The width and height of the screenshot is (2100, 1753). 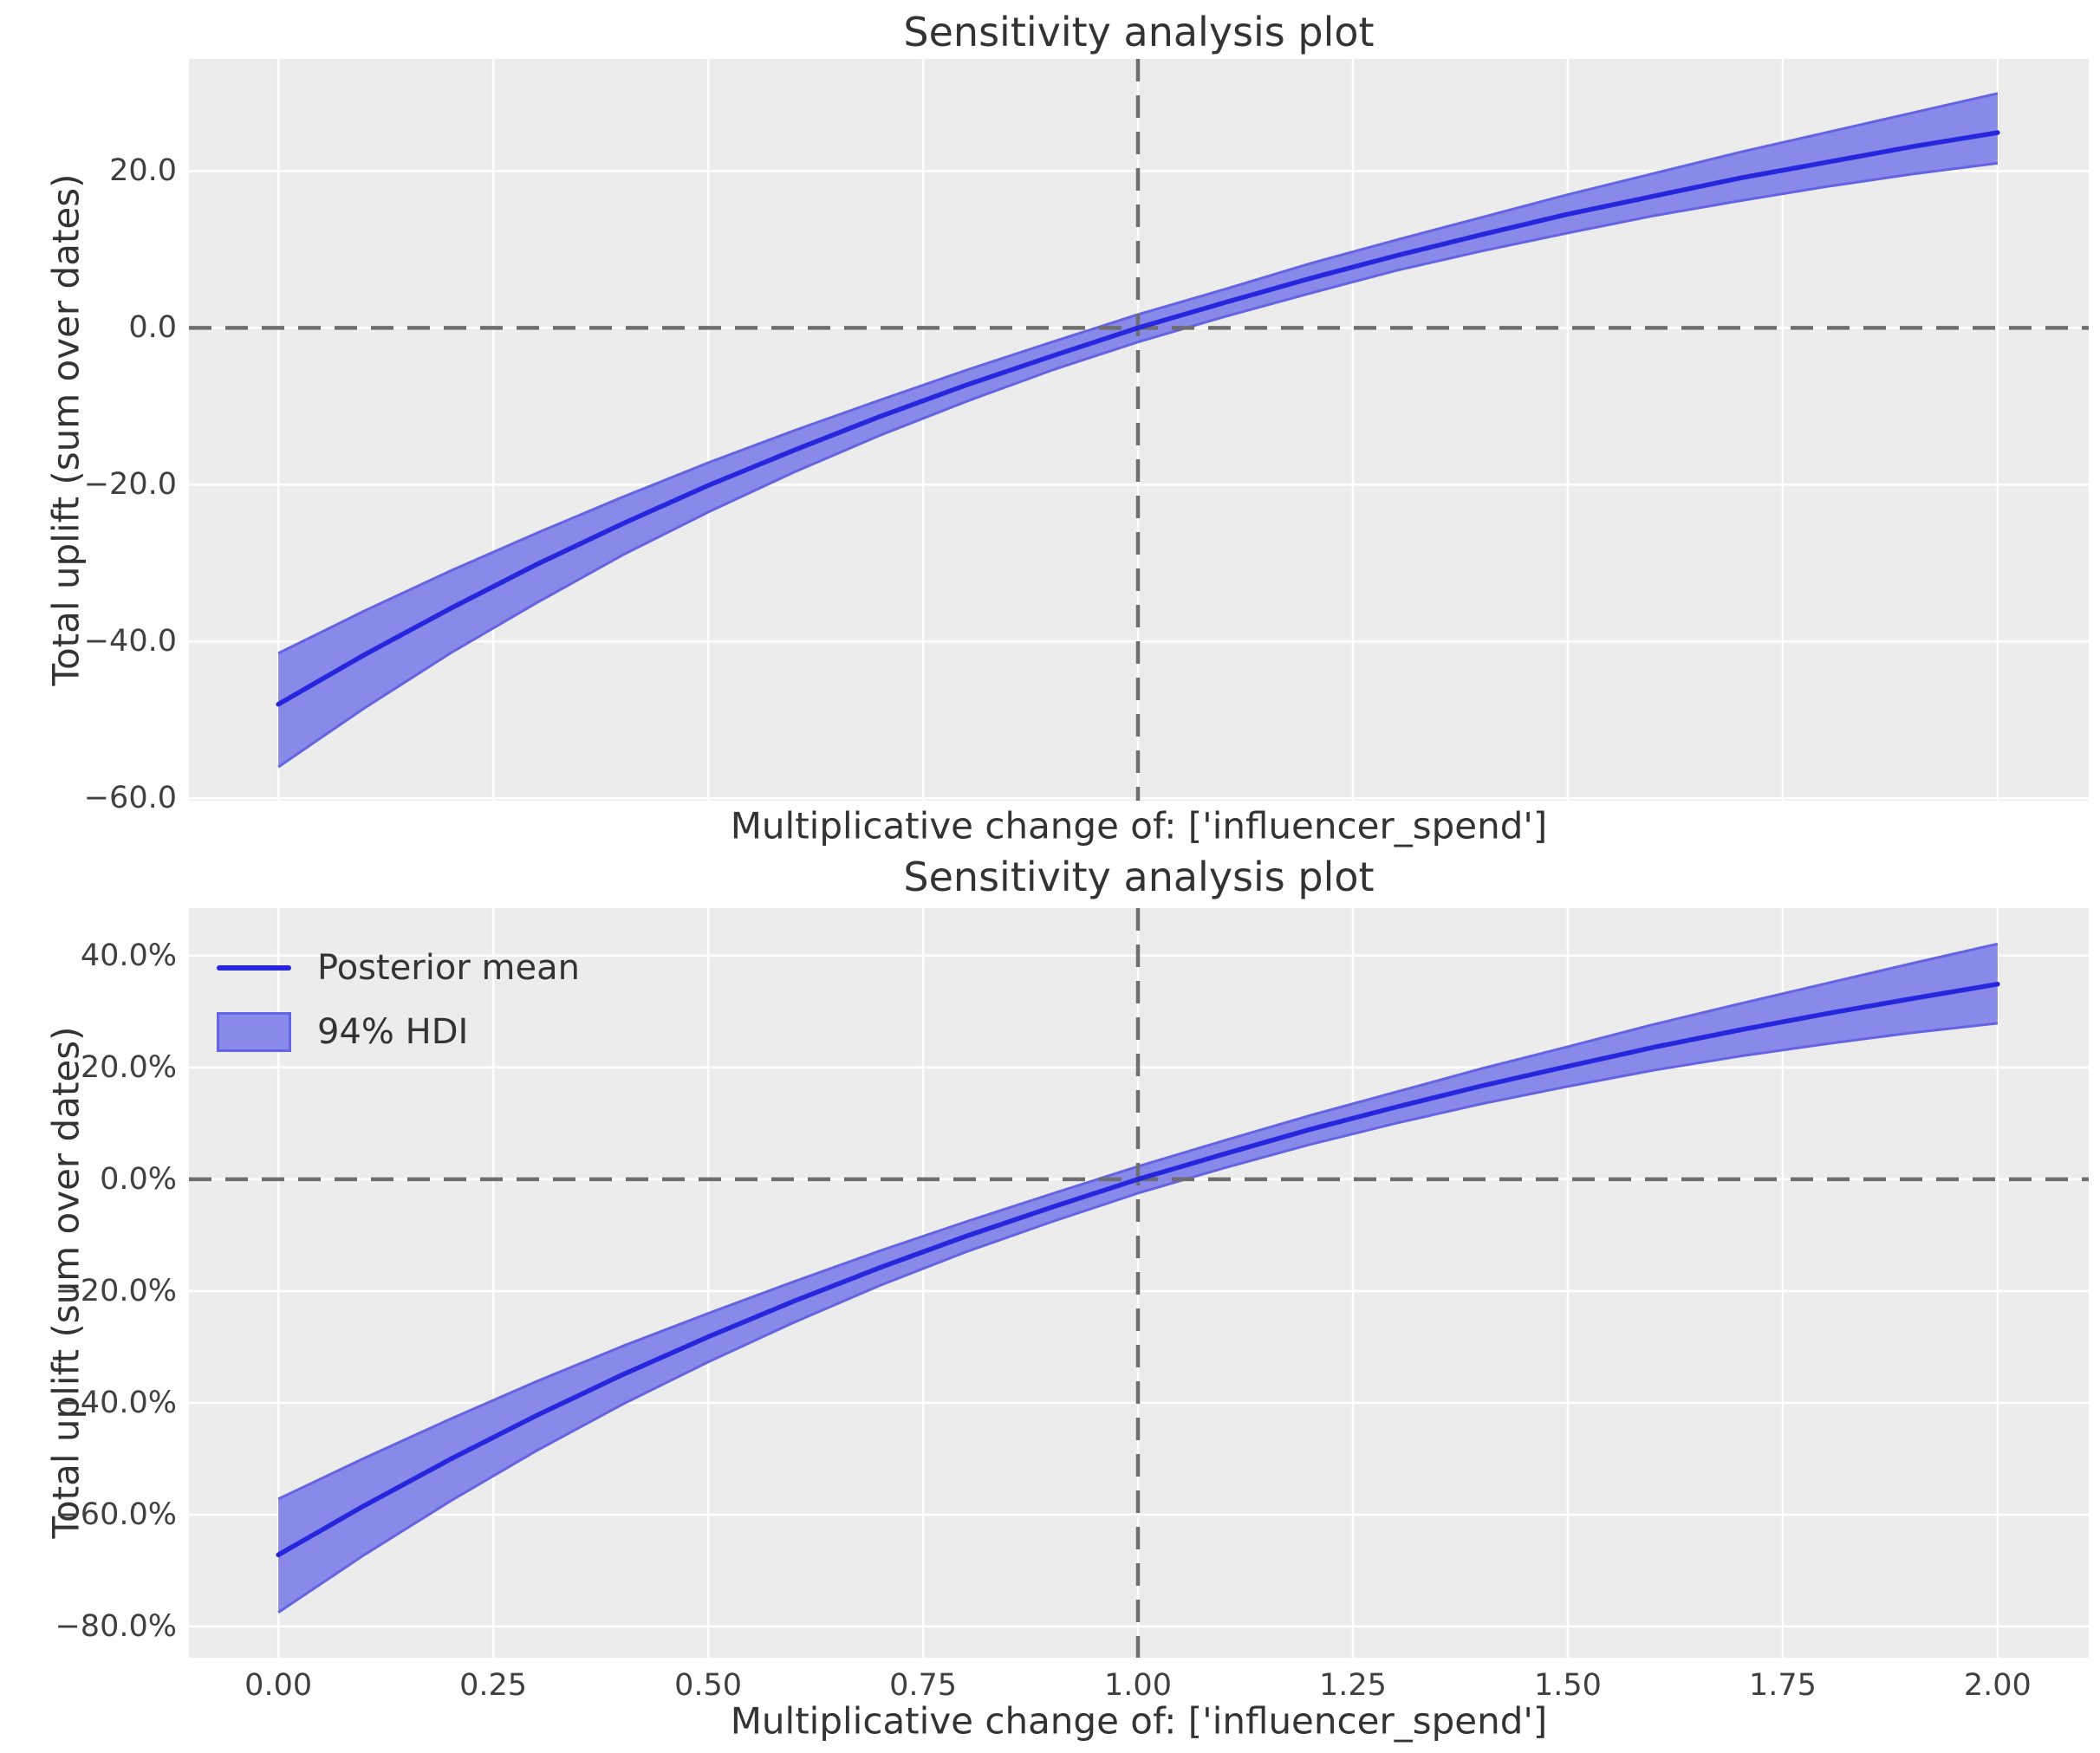 I want to click on y-tick-label: −60.0, so click(x=130, y=798).